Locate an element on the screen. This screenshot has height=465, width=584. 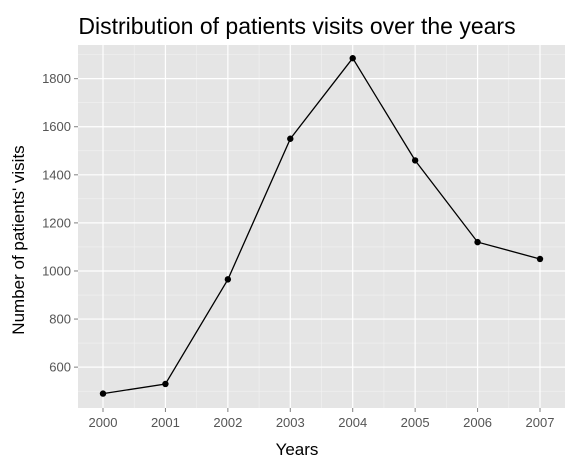
x-axis-title: Years is located at coordinates (297, 449).